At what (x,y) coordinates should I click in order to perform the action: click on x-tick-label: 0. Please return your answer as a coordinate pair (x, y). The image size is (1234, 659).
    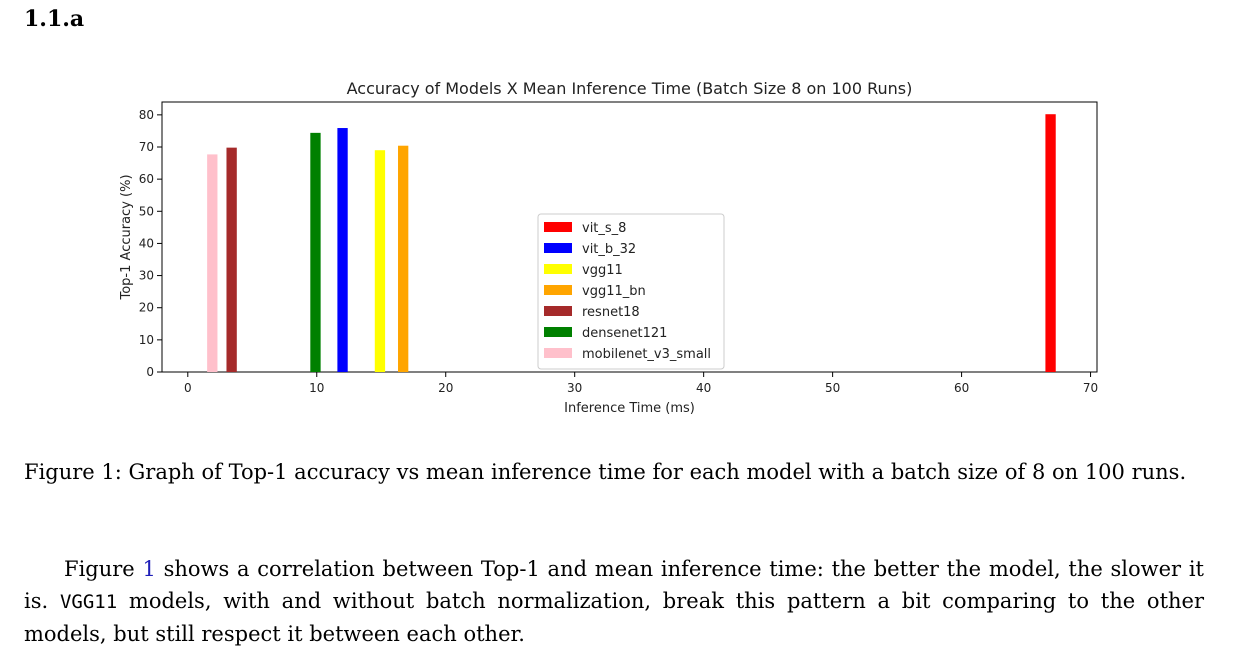
    Looking at the image, I should click on (188, 388).